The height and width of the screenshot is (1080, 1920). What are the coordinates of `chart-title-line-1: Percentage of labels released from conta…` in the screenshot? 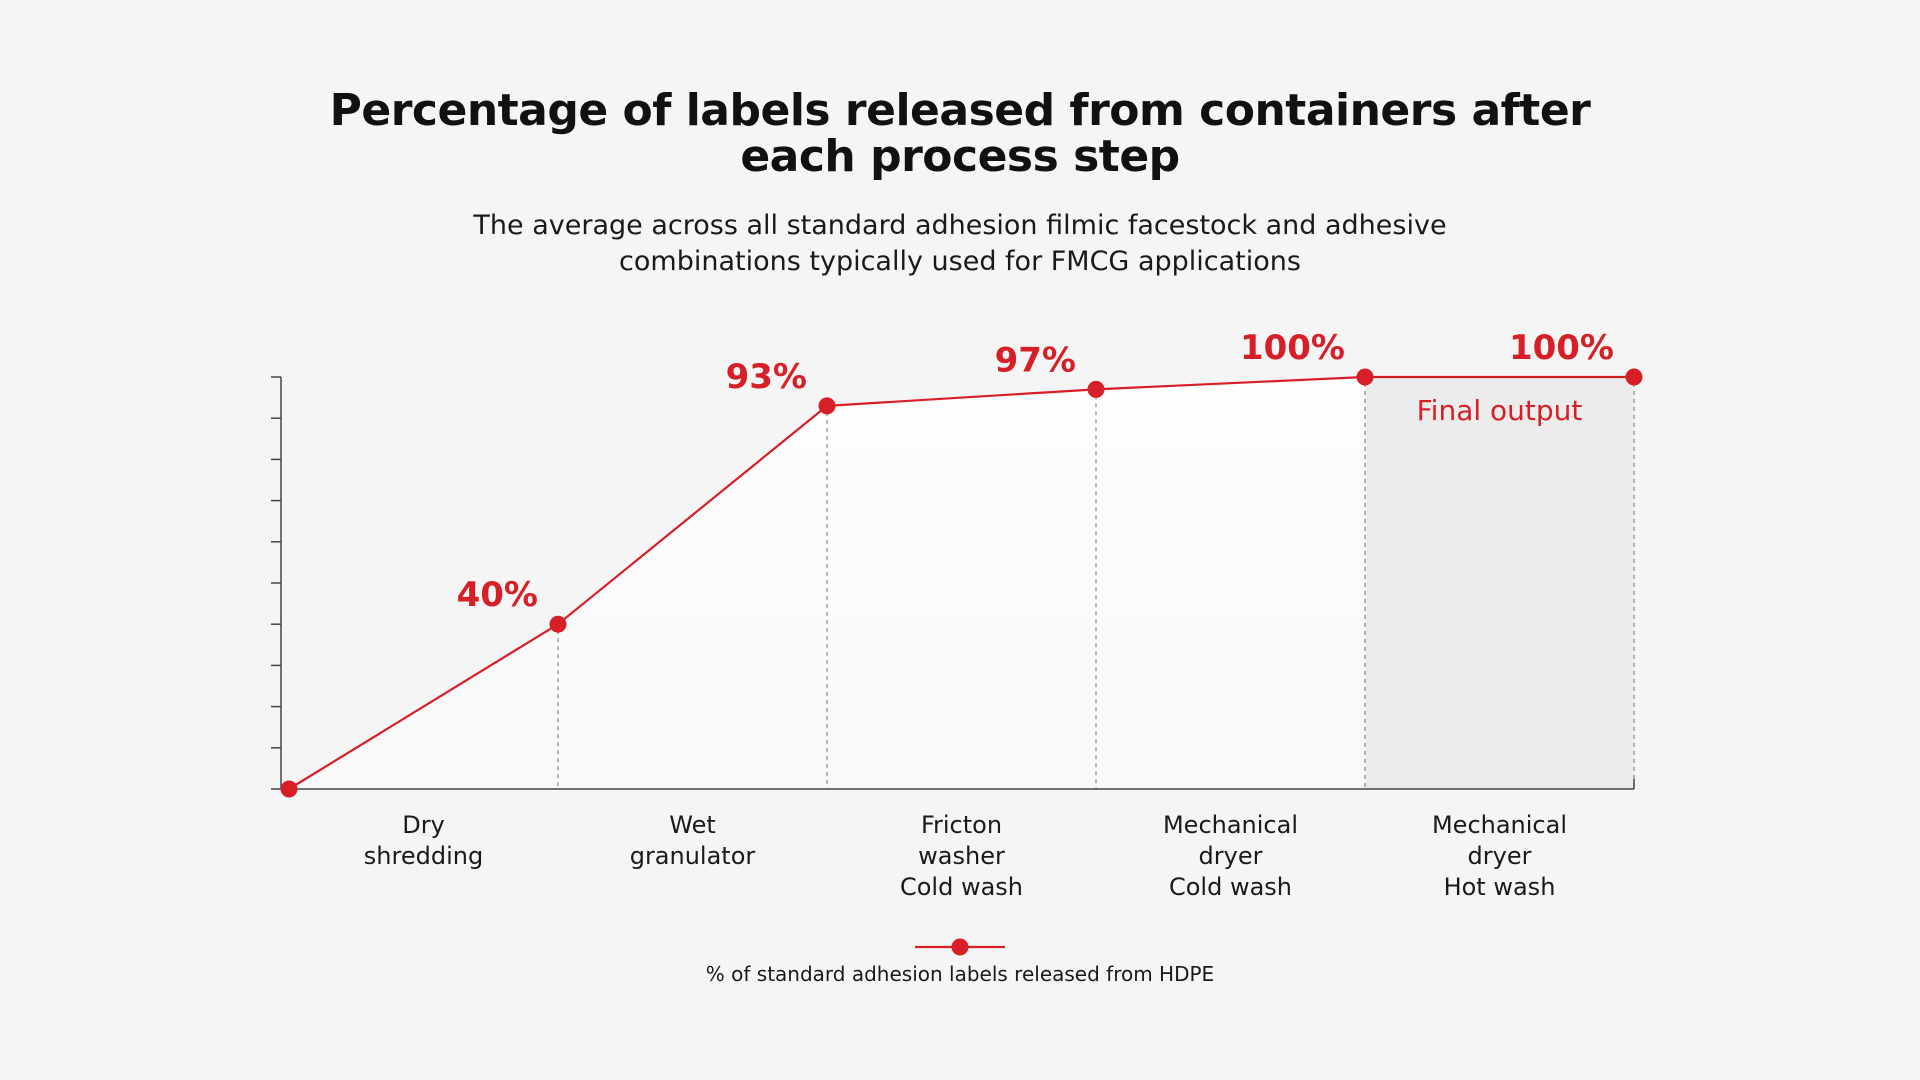 It's located at (960, 110).